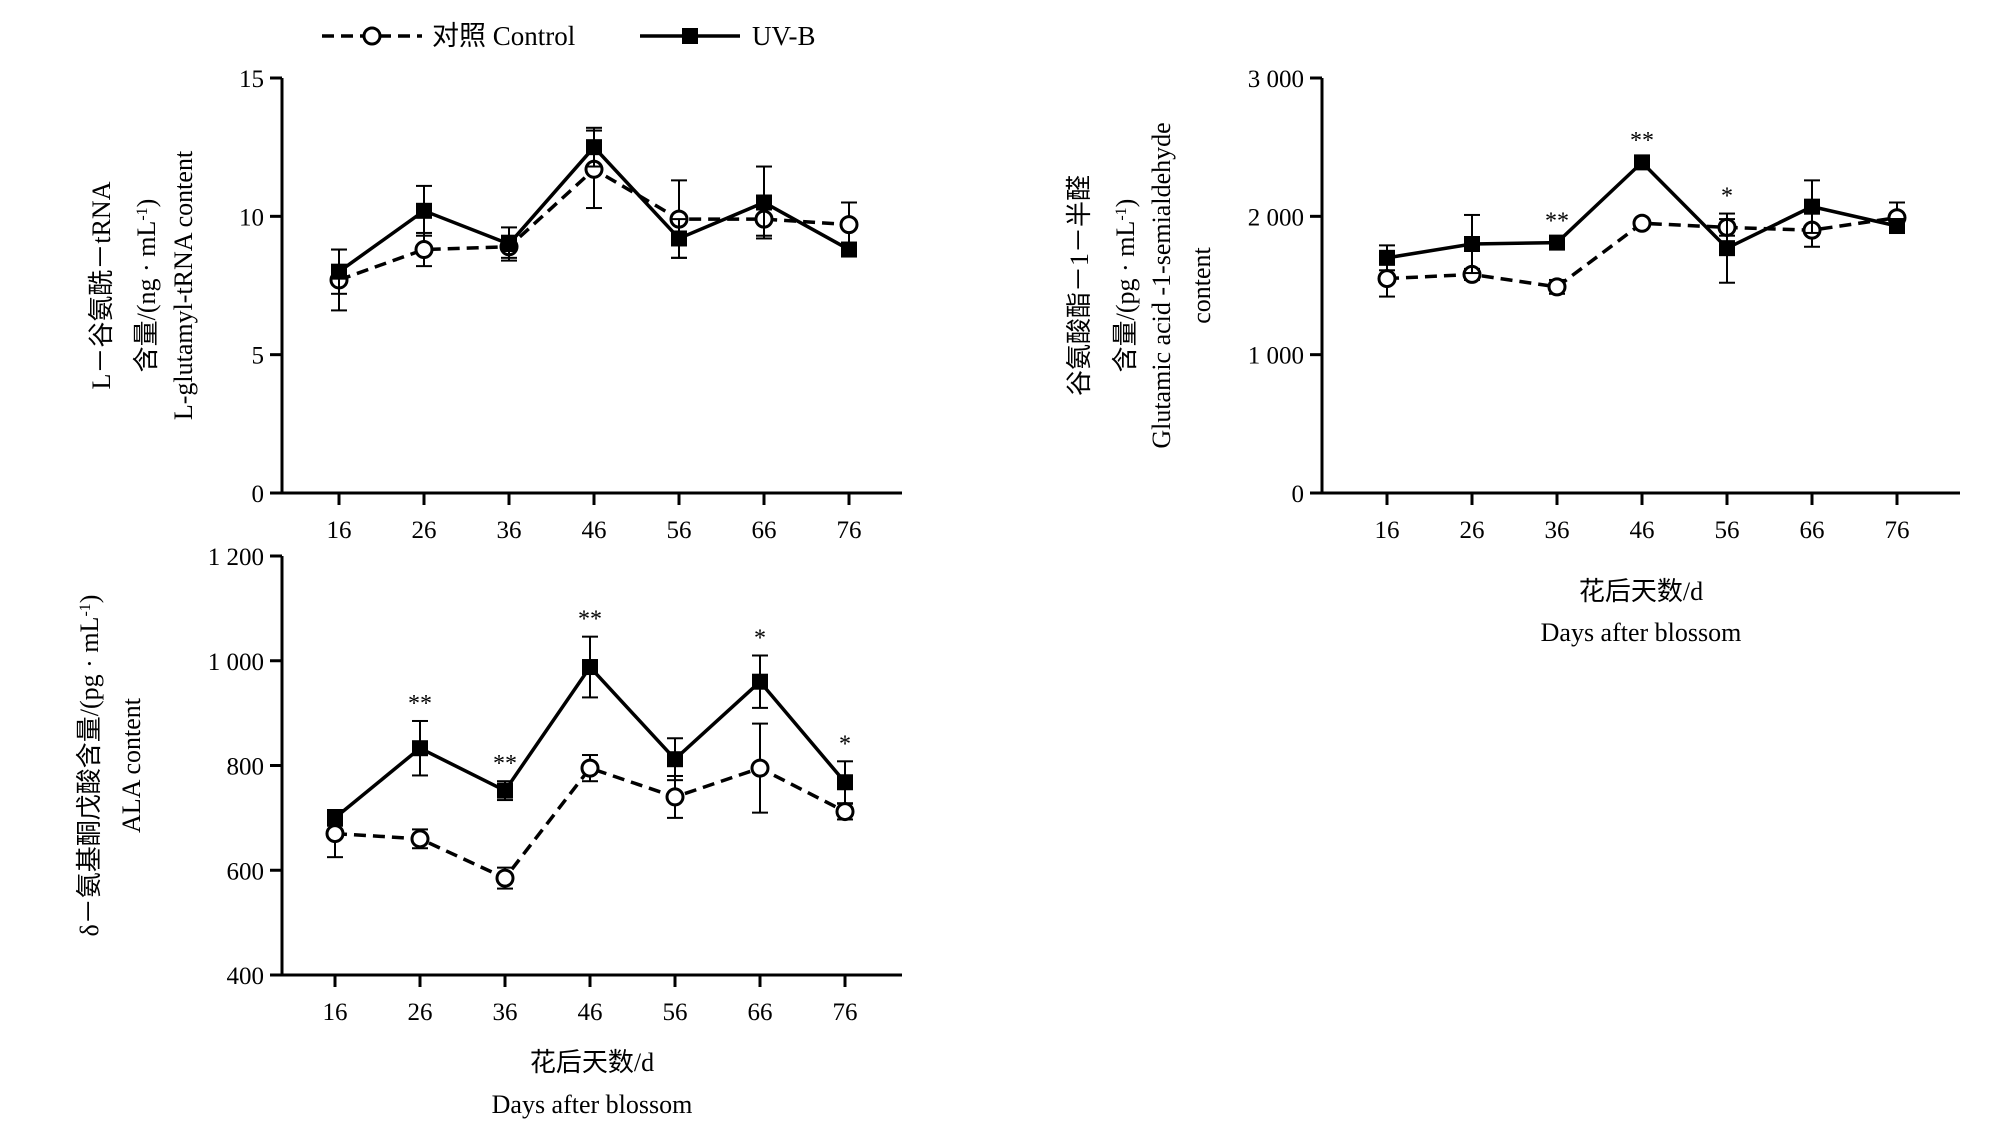  What do you see at coordinates (1276, 79) in the screenshot?
I see `y-tick-label: 3 000` at bounding box center [1276, 79].